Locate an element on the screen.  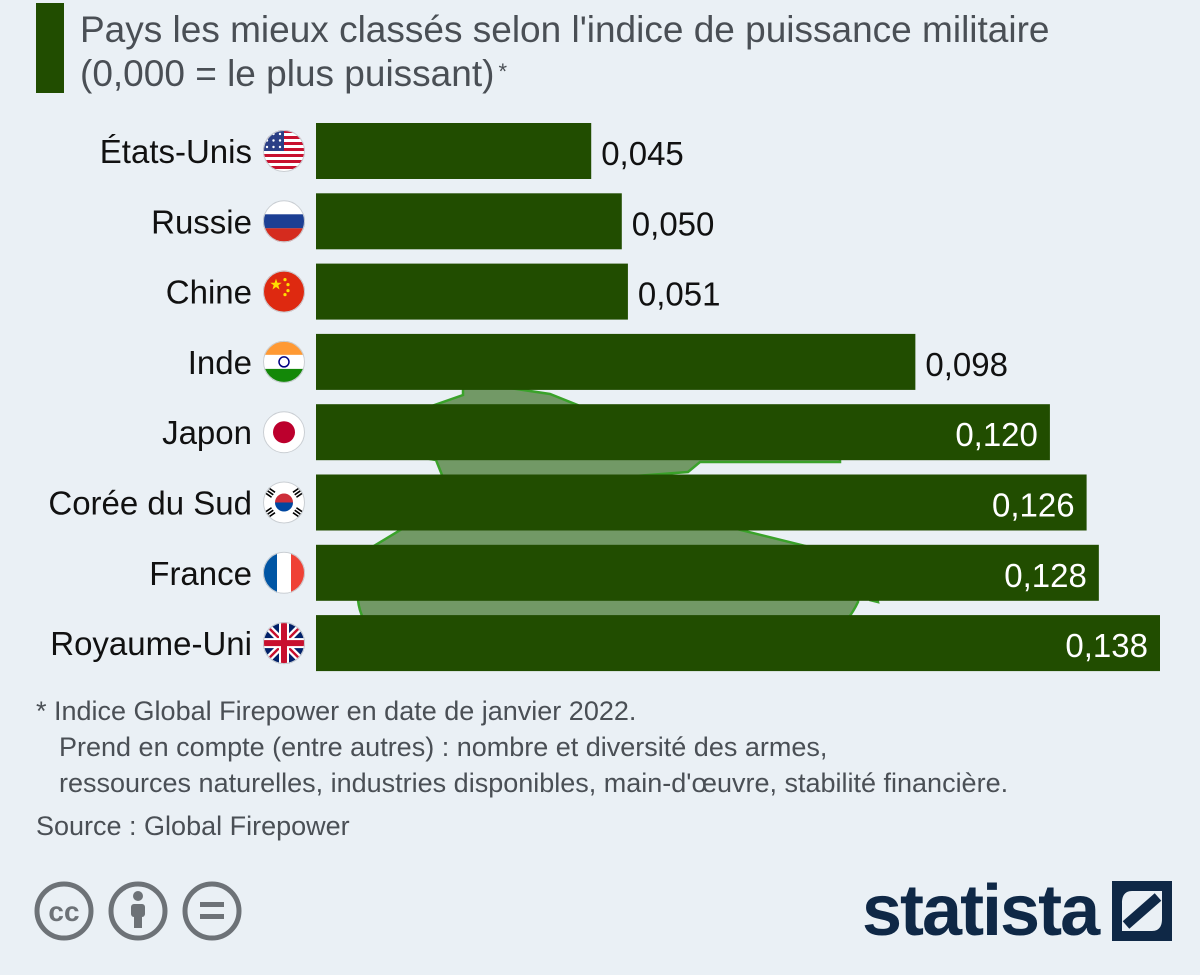
france-flag-icon is located at coordinates (284, 572).